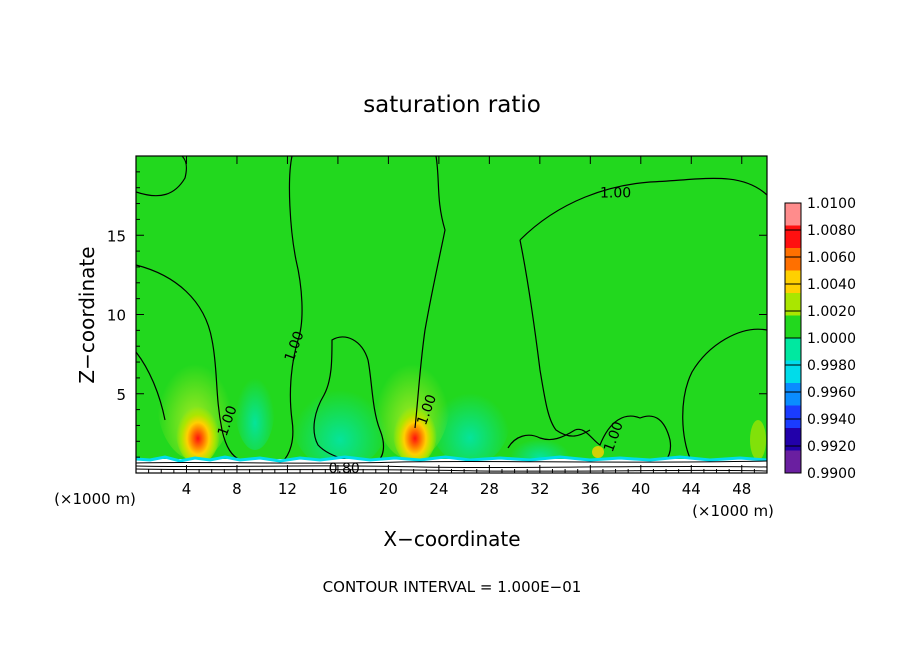  Describe the element at coordinates (831, 474) in the screenshot. I see `colorbar-label: 0.9900` at that location.